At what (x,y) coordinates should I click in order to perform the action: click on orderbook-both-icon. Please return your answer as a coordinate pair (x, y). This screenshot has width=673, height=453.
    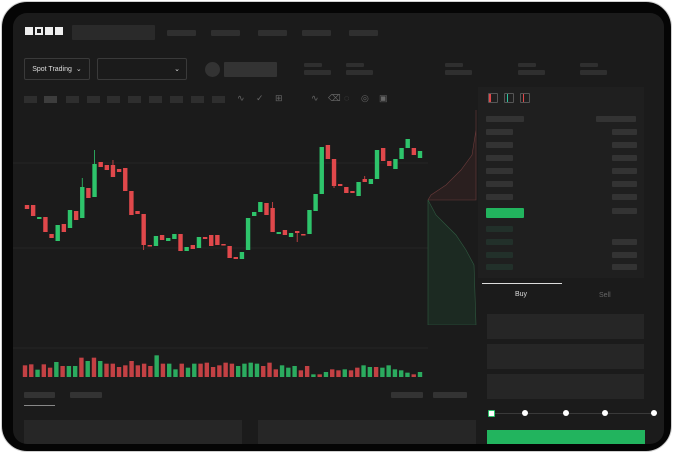
    Looking at the image, I should click on (493, 98).